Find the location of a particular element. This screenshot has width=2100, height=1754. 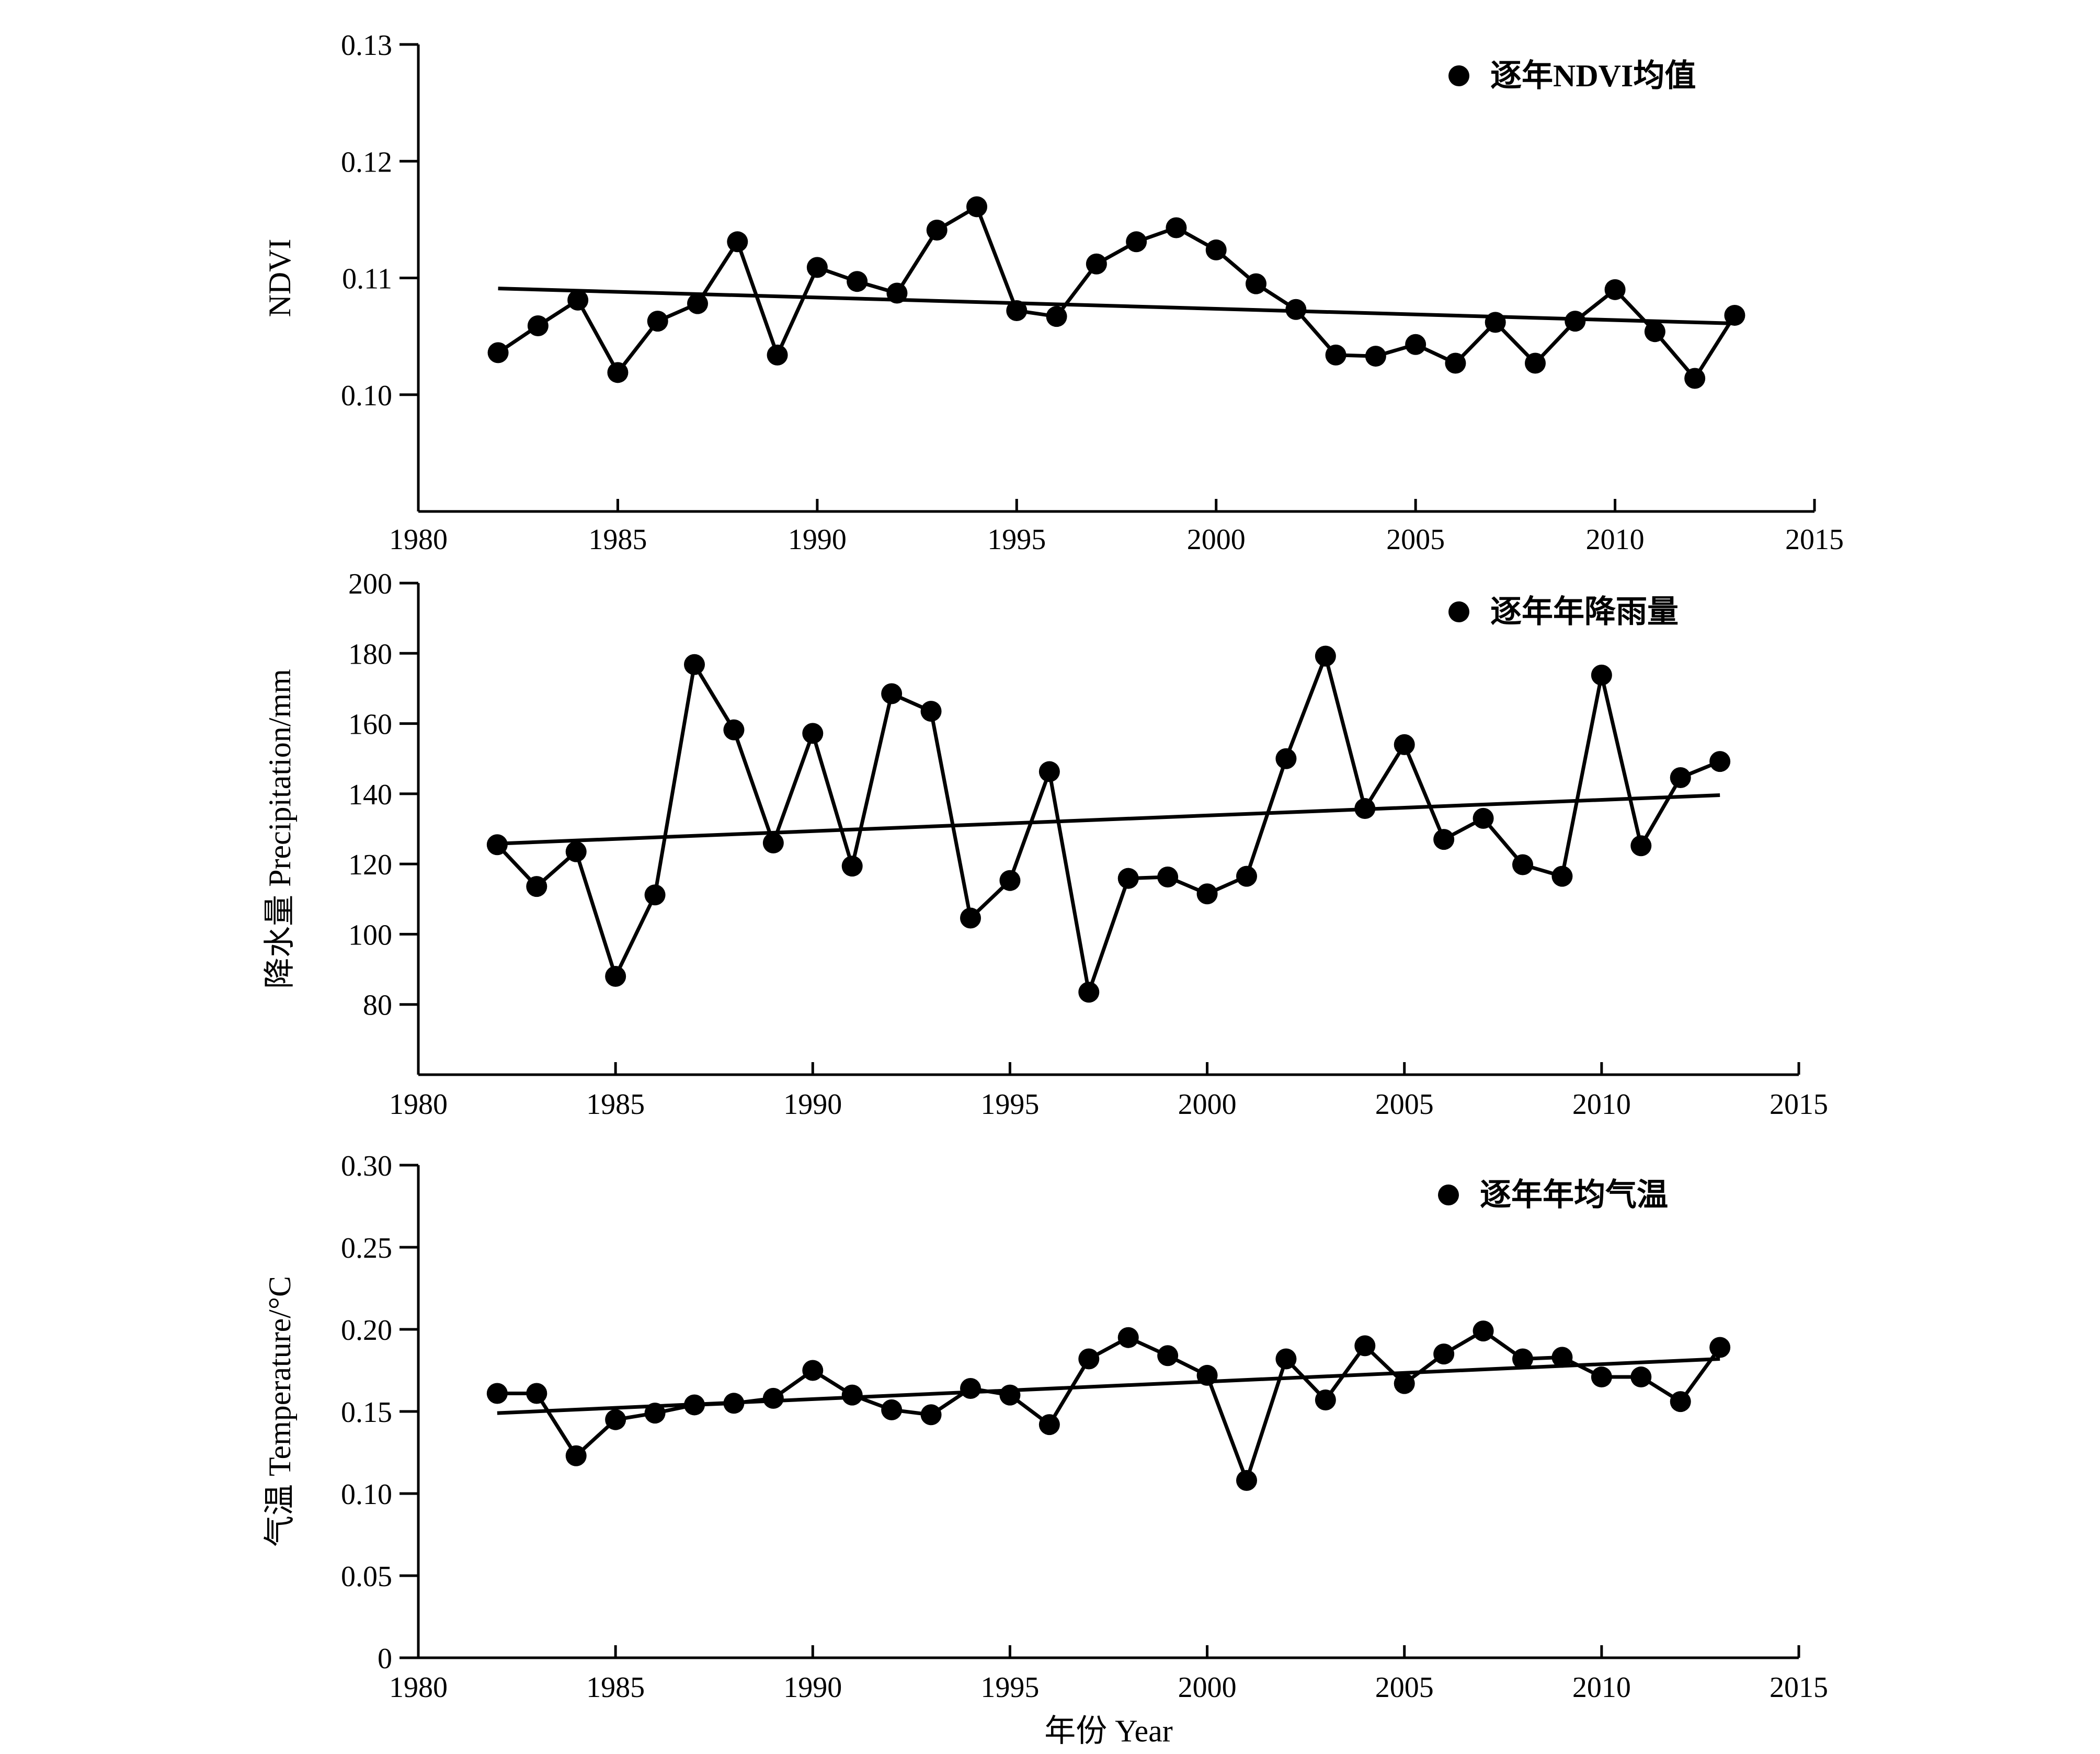

y-tick-label: 0 is located at coordinates (385, 1659).